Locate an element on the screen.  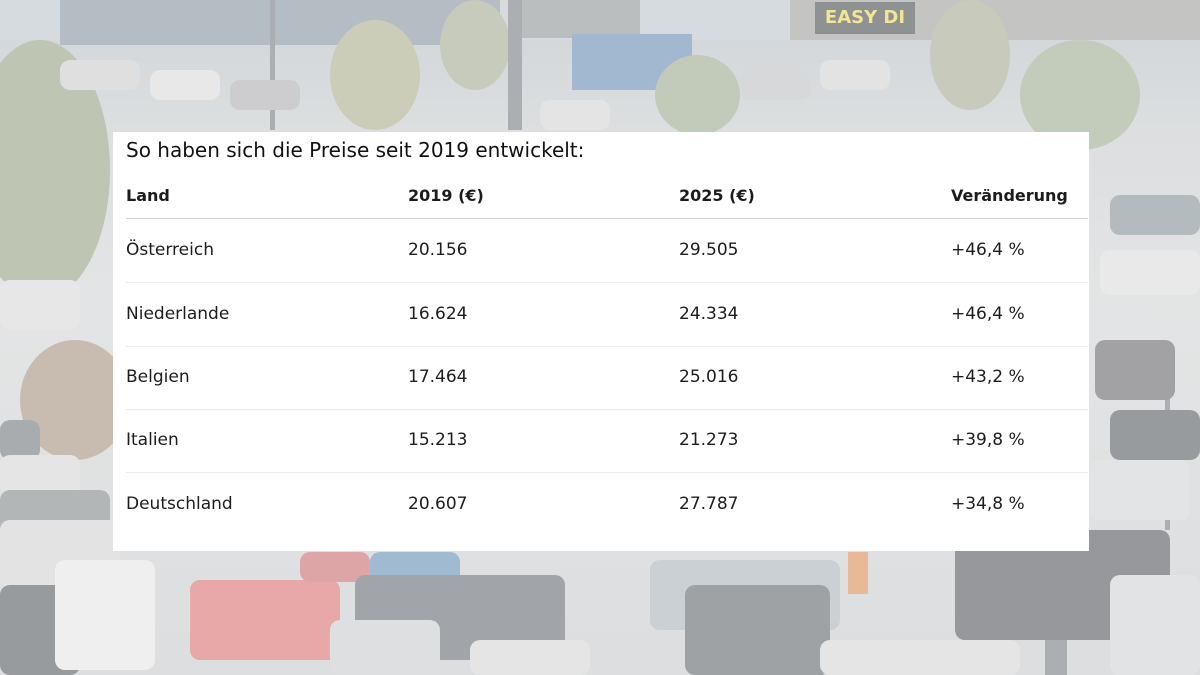
header-2019: 2019 (€) is located at coordinates (446, 195).